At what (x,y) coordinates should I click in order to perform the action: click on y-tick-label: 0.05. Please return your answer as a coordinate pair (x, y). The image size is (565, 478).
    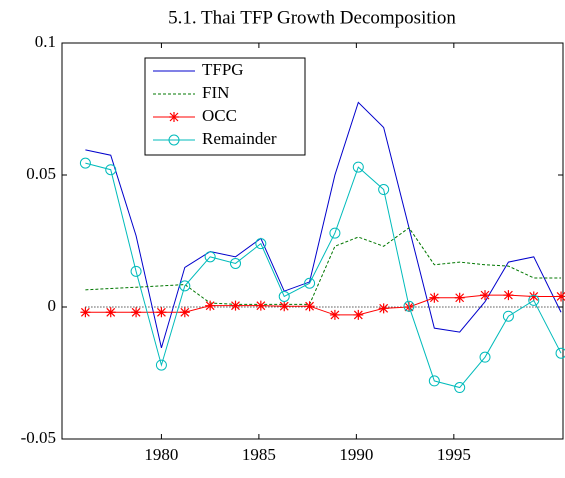
    Looking at the image, I should click on (41, 173).